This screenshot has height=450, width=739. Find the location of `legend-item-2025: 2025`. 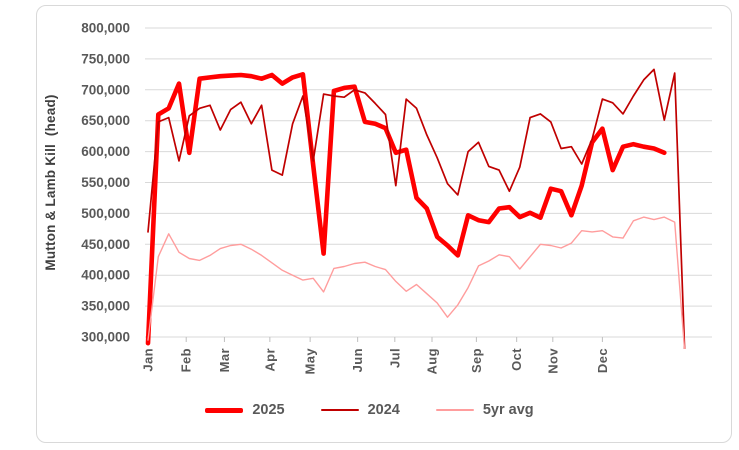

legend-item-2025: 2025 is located at coordinates (245, 410).